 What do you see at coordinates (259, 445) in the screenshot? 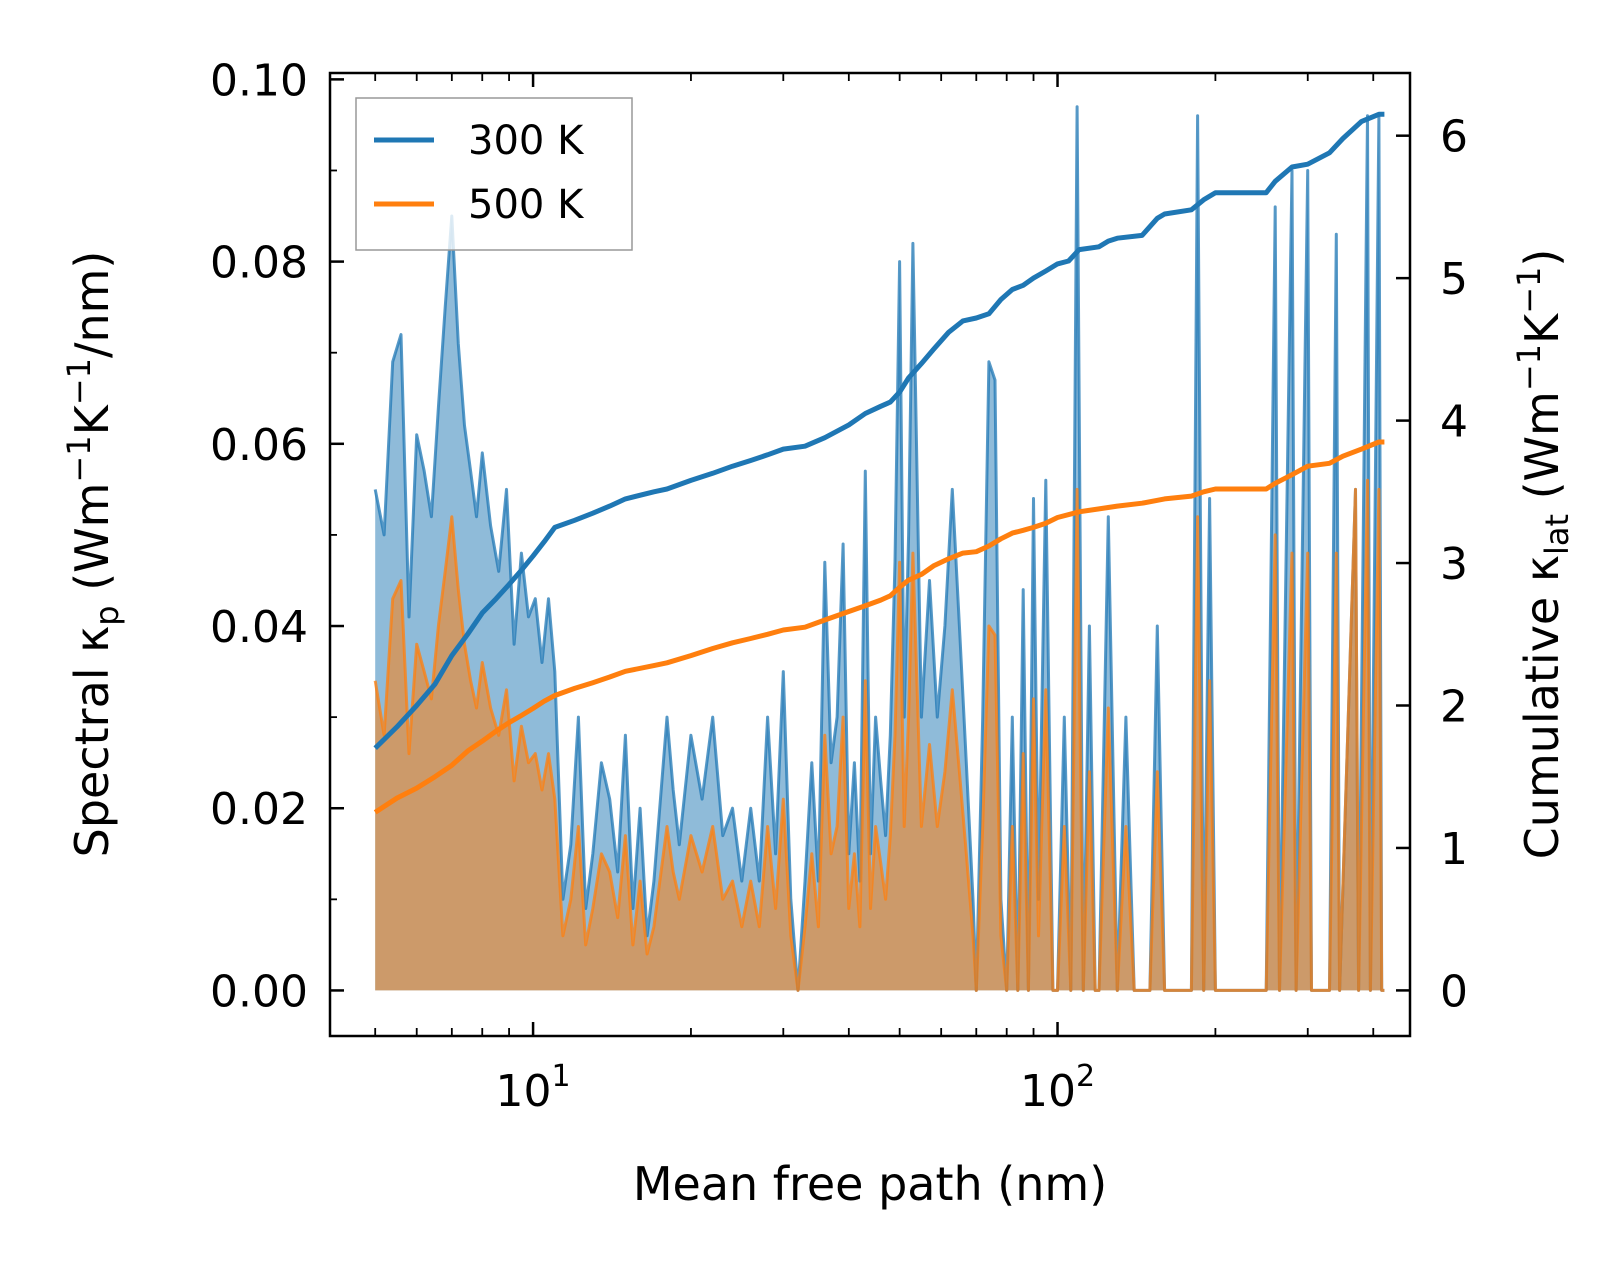
I see `left-y-tick-label: 0.06` at bounding box center [259, 445].